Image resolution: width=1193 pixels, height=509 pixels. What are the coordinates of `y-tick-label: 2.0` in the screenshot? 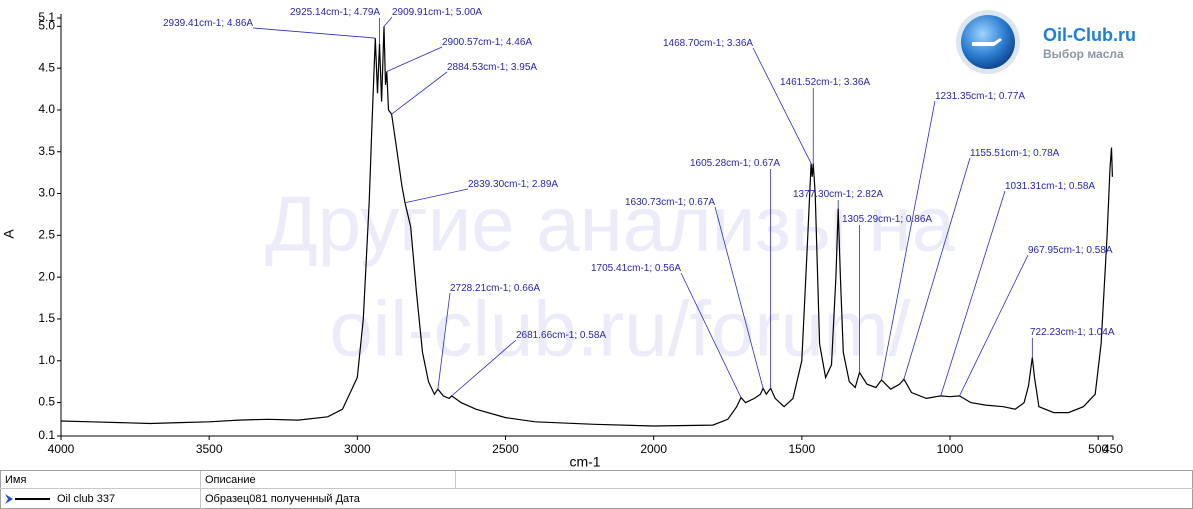 It's located at (46, 276).